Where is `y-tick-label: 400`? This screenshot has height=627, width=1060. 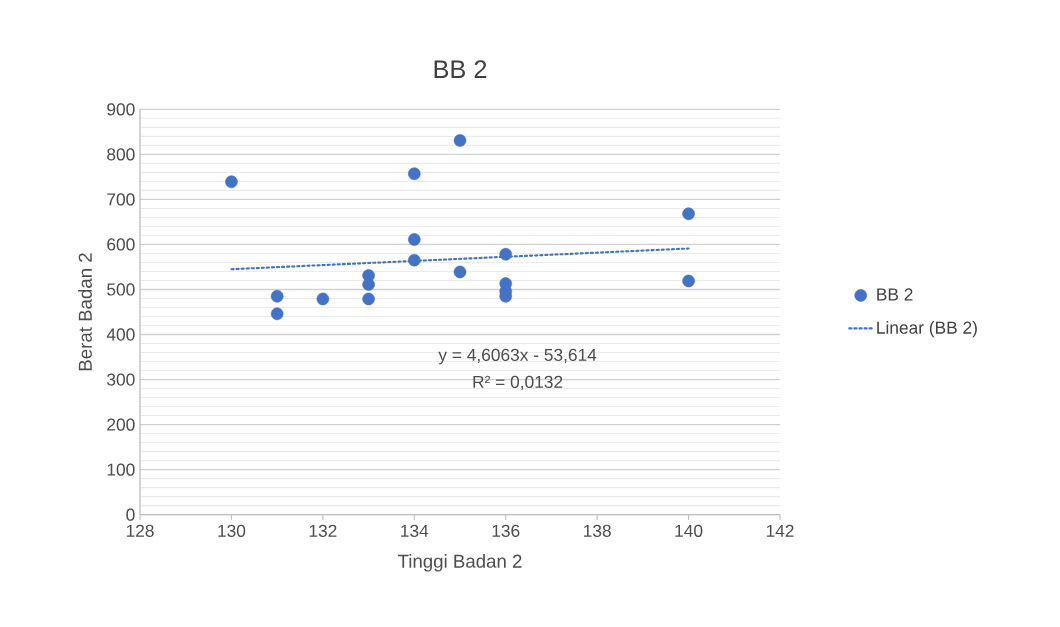
y-tick-label: 400 is located at coordinates (120, 334).